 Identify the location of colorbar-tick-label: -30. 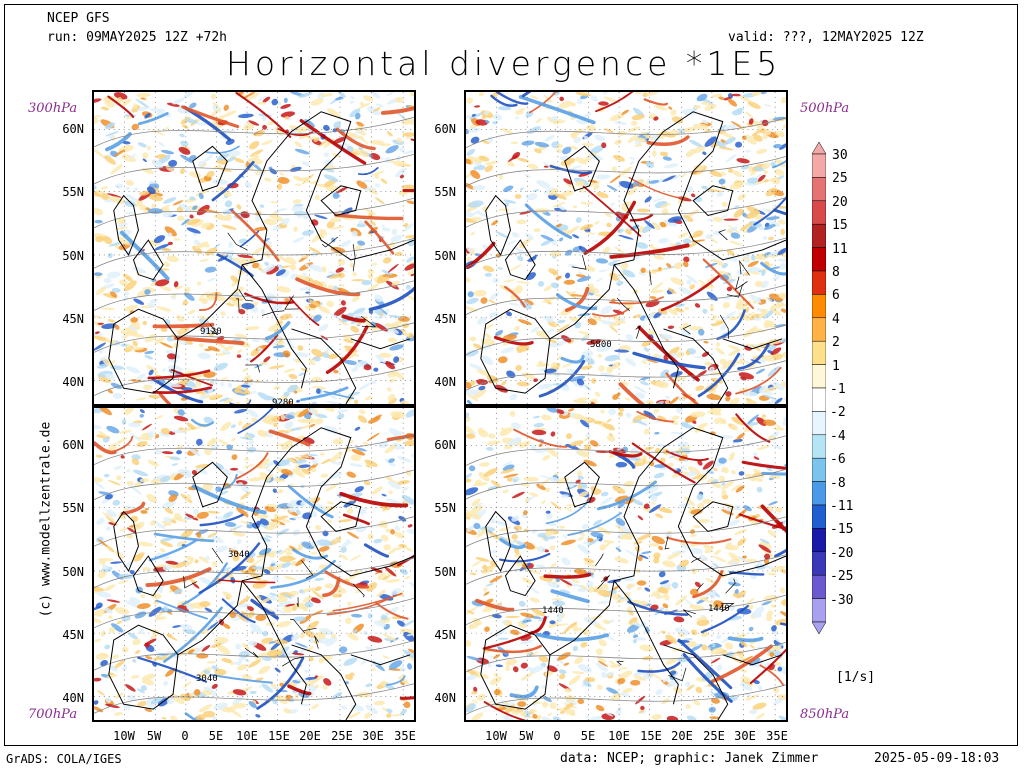
(842, 600).